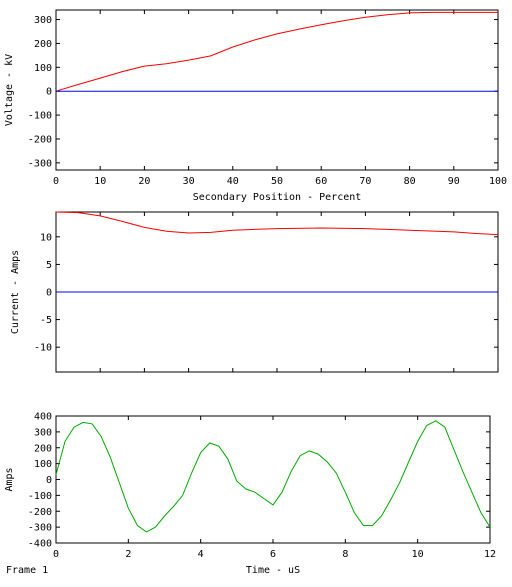  What do you see at coordinates (418, 554) in the screenshot?
I see `x-tick-label-2-5: 10` at bounding box center [418, 554].